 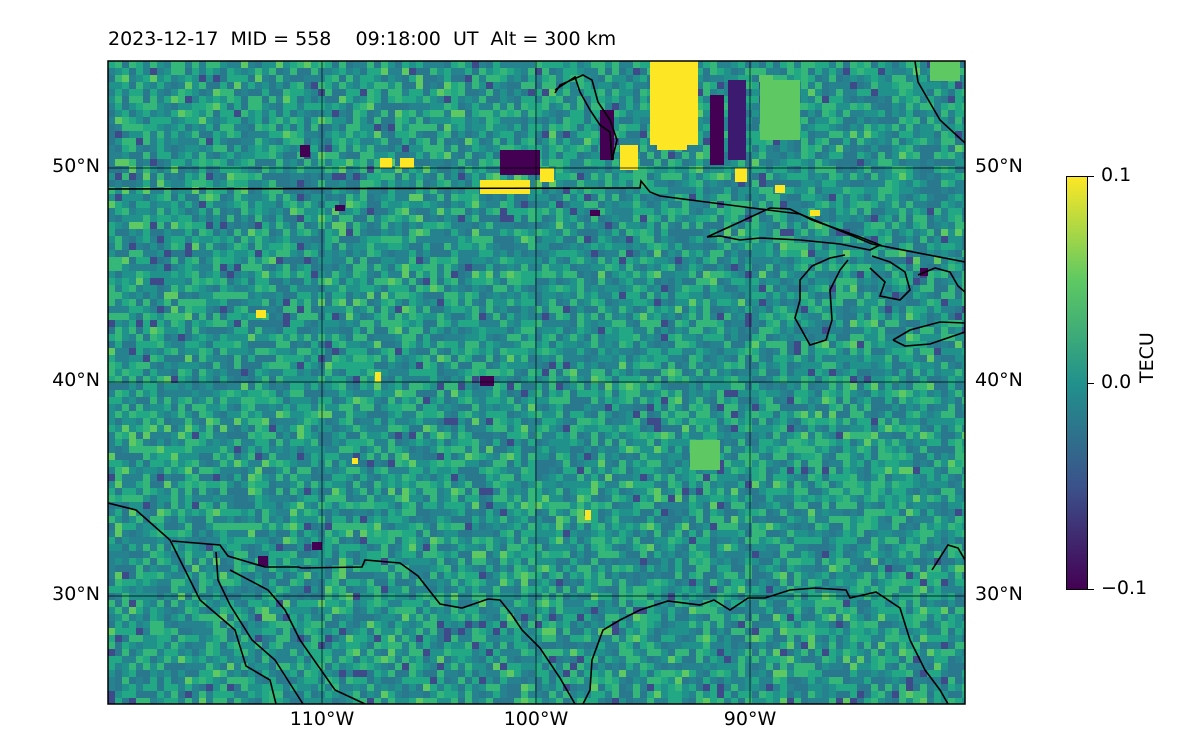 What do you see at coordinates (794, 229) in the screenshot?
I see `lake-superior` at bounding box center [794, 229].